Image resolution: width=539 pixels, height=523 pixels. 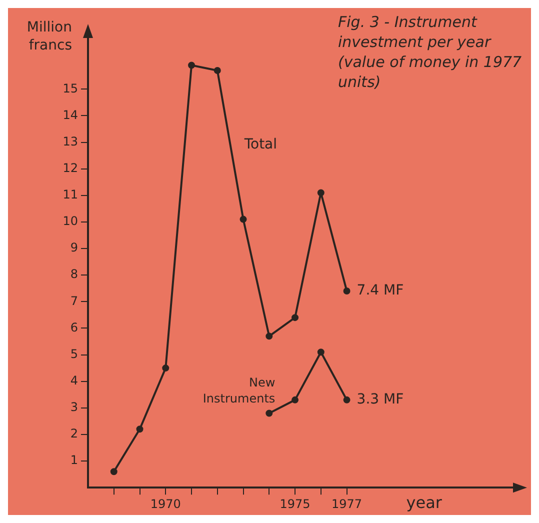 I want to click on x-tick-label: 1977, so click(x=347, y=503).